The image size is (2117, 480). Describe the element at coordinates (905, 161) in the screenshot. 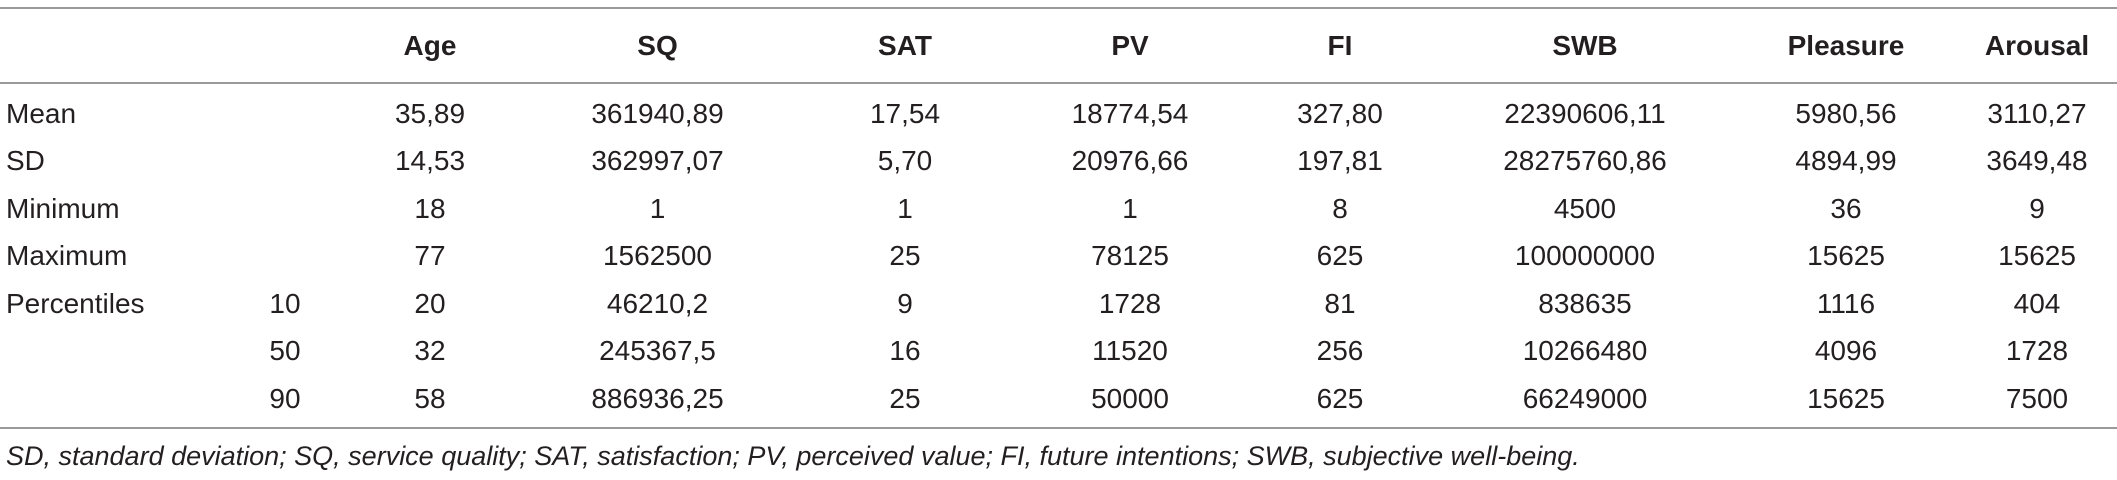

I see `table-cell: 5,70` at that location.